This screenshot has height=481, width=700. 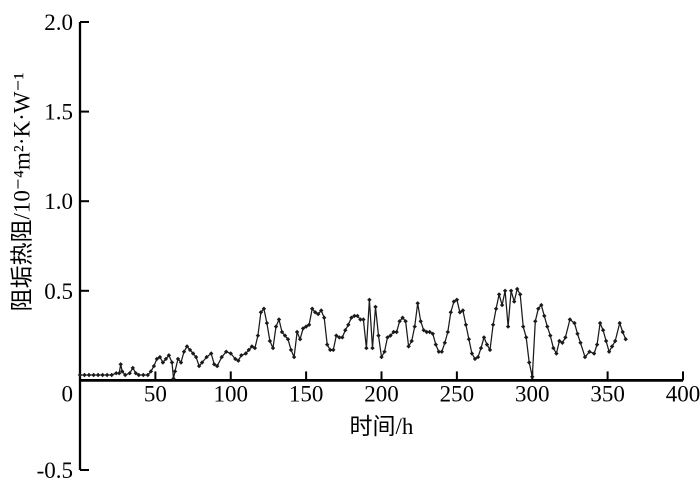 What do you see at coordinates (68, 393) in the screenshot?
I see `origin-tick-label: 0` at bounding box center [68, 393].